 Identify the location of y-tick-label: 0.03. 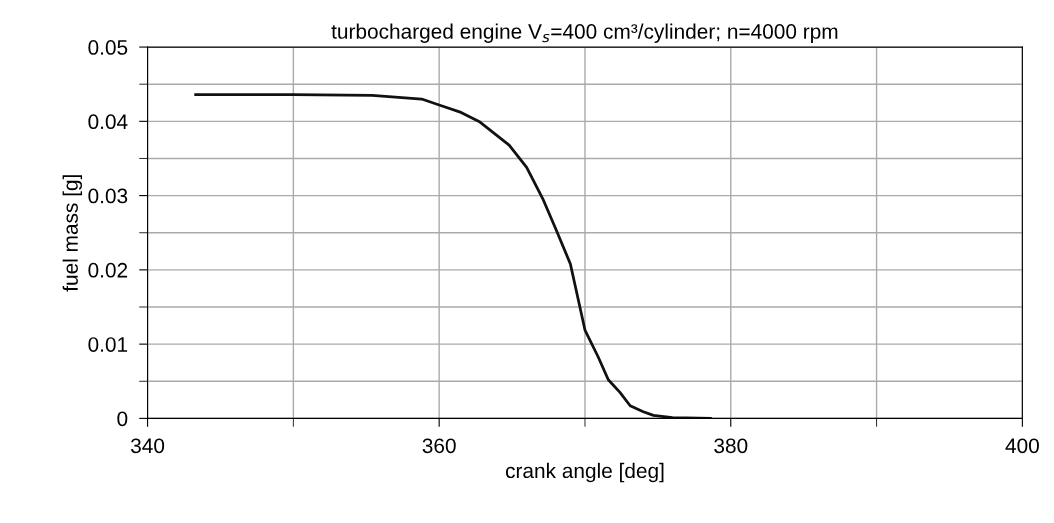
(108, 196).